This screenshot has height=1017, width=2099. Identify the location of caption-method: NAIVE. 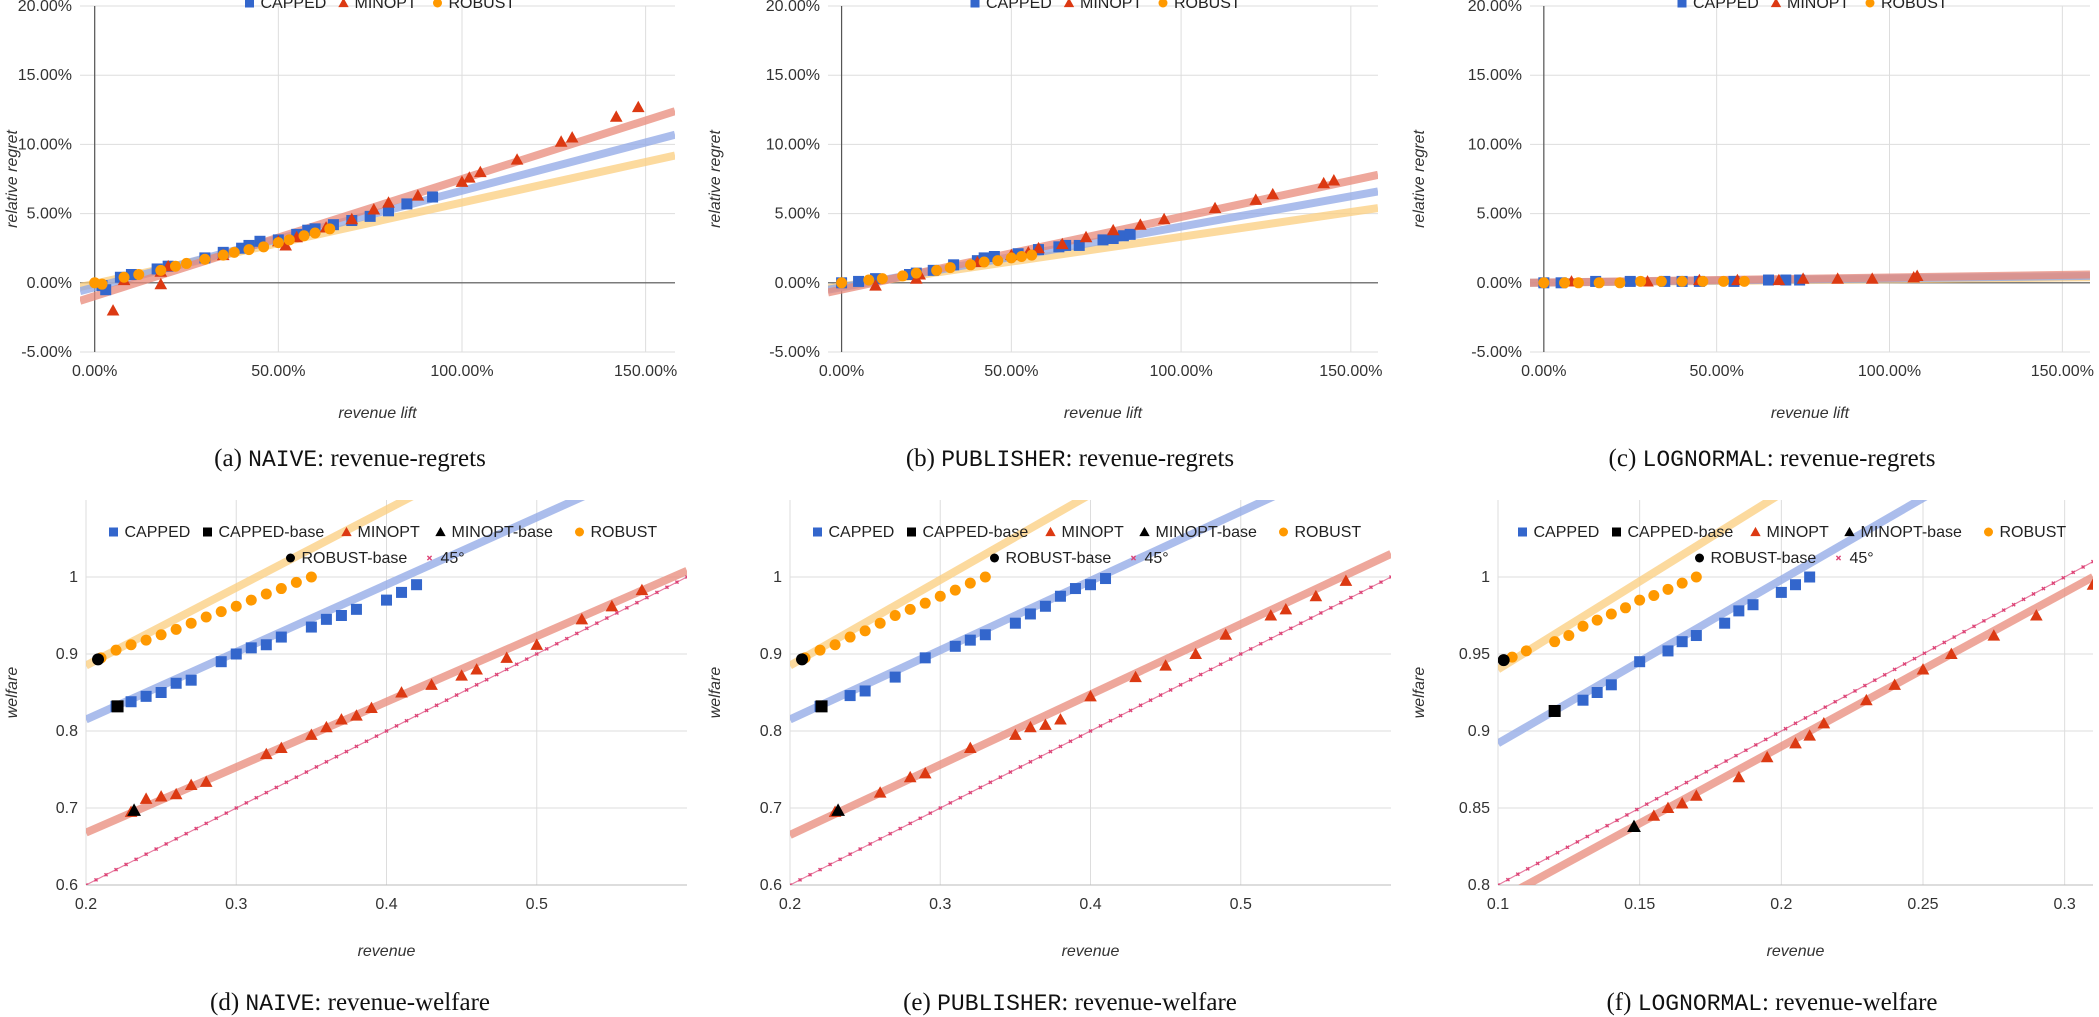
(279, 1004).